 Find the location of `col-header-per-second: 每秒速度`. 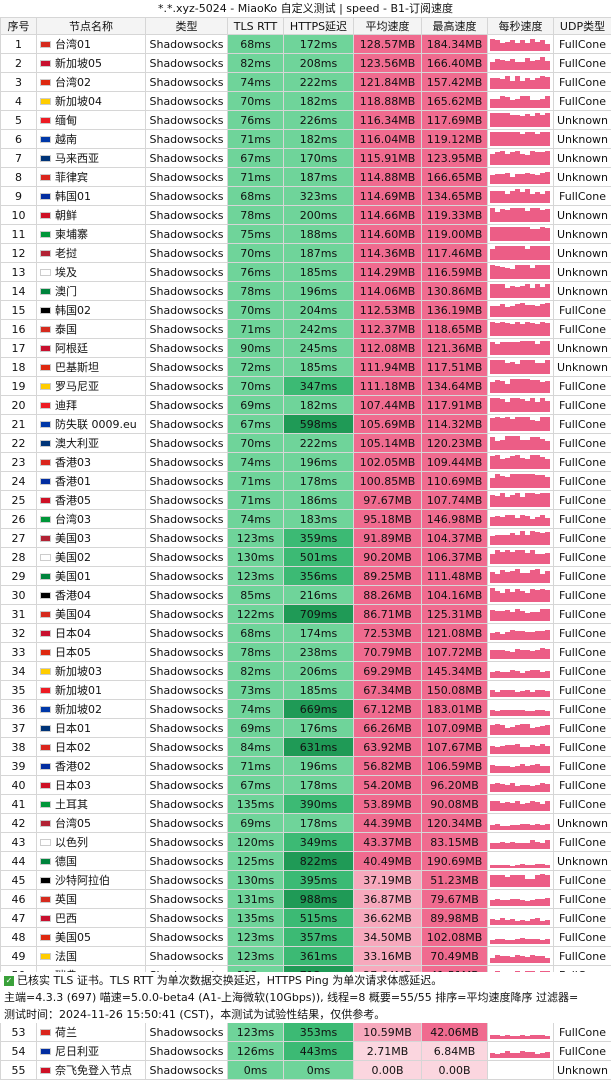

col-header-per-second: 每秒速度 is located at coordinates (521, 26).